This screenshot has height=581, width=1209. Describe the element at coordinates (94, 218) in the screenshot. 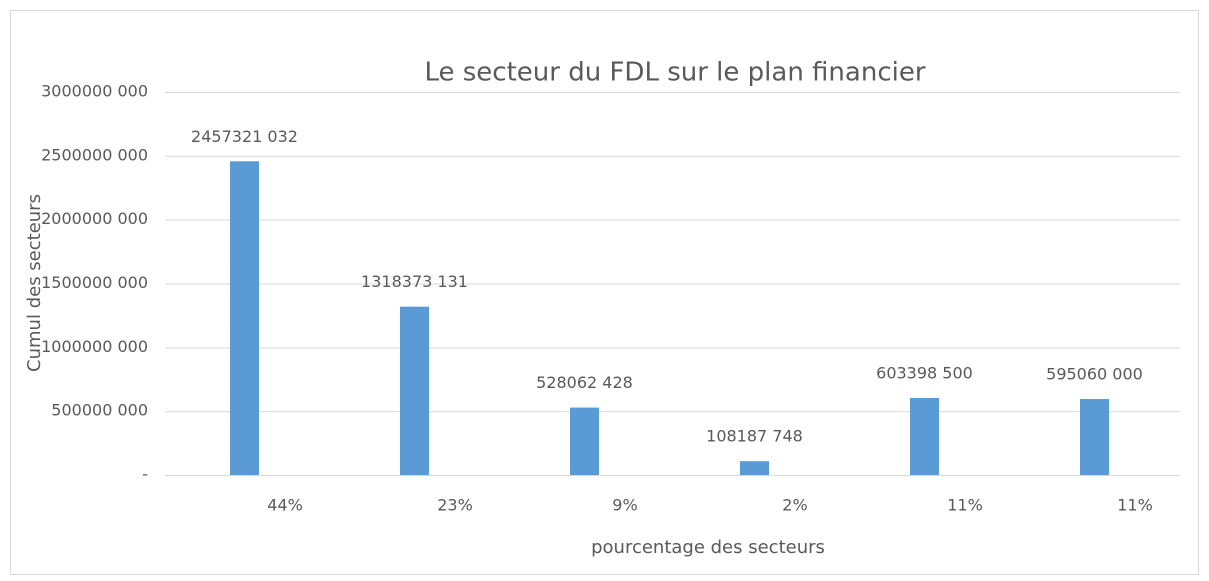

I see `y-tick-label: 2000000 000` at that location.